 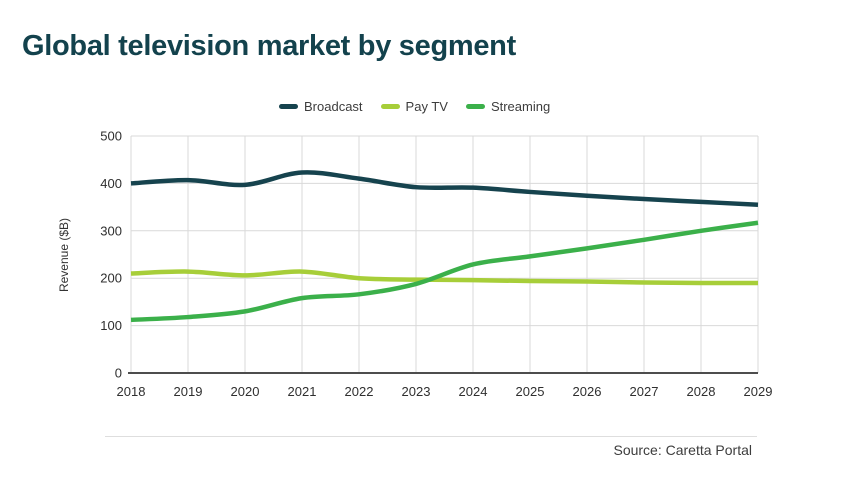 What do you see at coordinates (682, 450) in the screenshot?
I see `source-note: Source: Caretta Portal` at bounding box center [682, 450].